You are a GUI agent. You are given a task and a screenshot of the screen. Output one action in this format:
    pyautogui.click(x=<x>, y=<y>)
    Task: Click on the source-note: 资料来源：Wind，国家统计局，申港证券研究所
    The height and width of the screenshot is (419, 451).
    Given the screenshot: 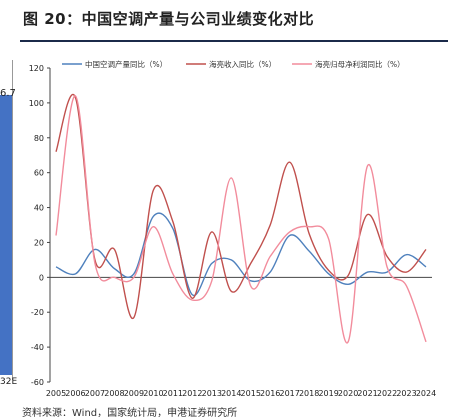 What is the action you would take?
    pyautogui.click(x=130, y=413)
    